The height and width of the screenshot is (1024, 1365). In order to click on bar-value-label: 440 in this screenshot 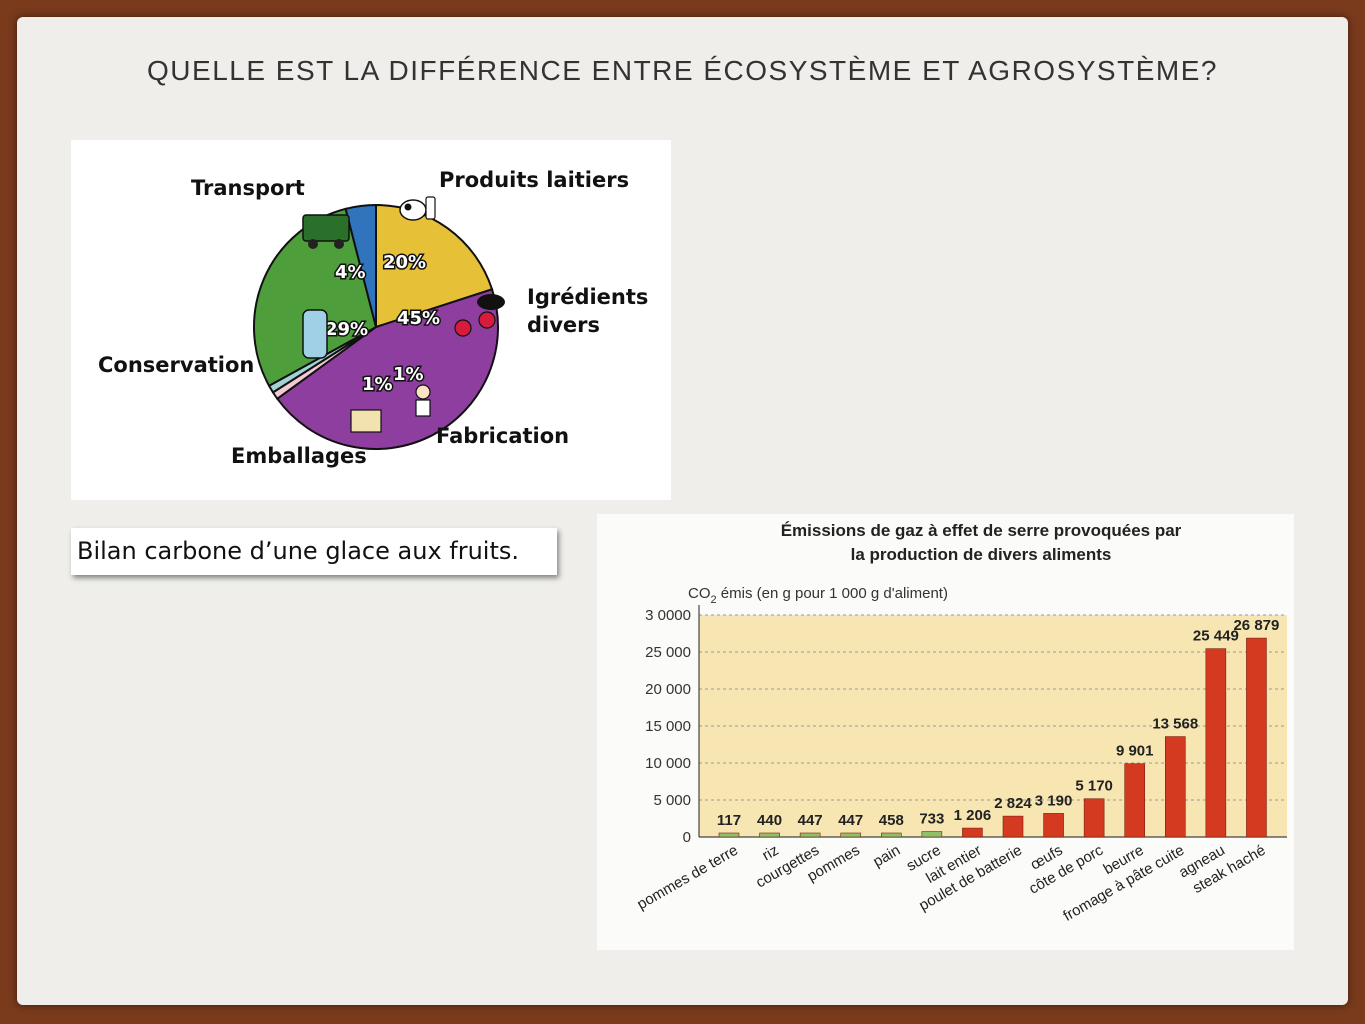, I will do `click(769, 820)`.